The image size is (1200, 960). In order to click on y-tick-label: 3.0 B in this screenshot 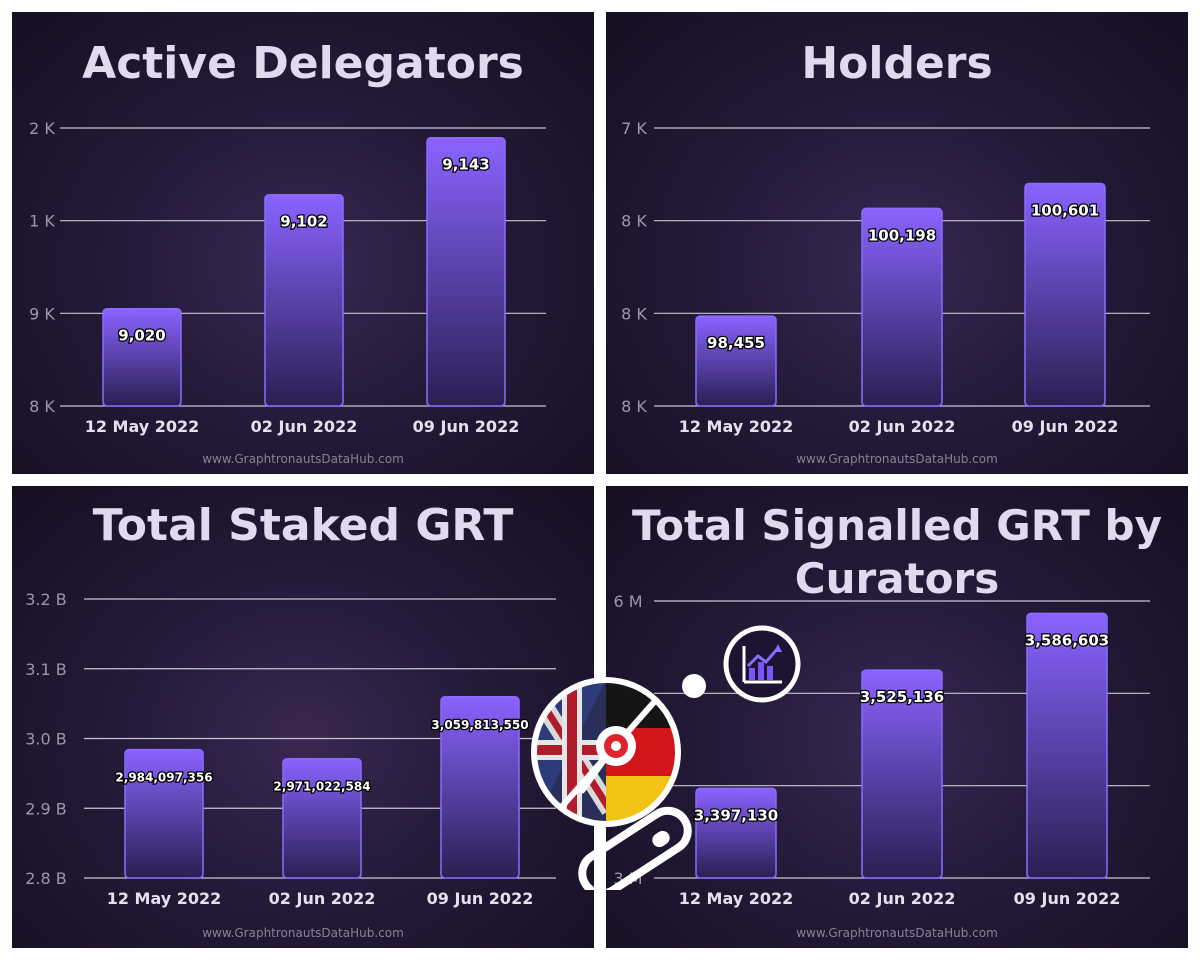, I will do `click(46, 739)`.